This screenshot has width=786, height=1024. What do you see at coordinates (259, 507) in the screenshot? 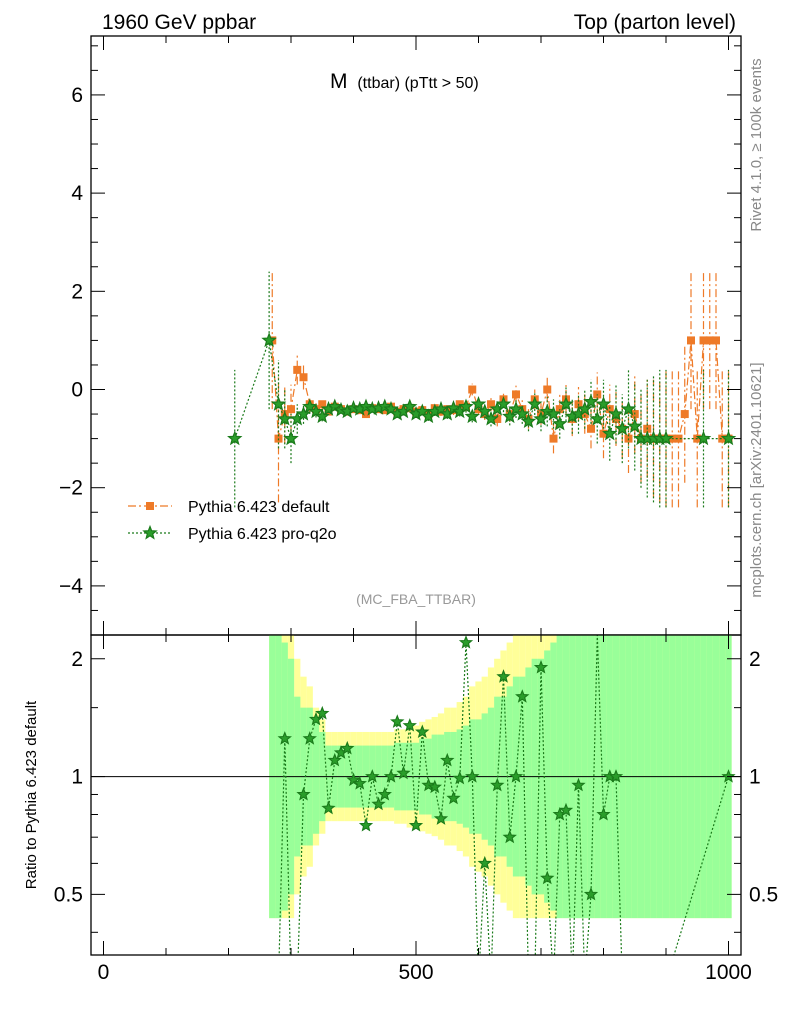
I see `legend-label-default: Pythia 6.423 default` at bounding box center [259, 507].